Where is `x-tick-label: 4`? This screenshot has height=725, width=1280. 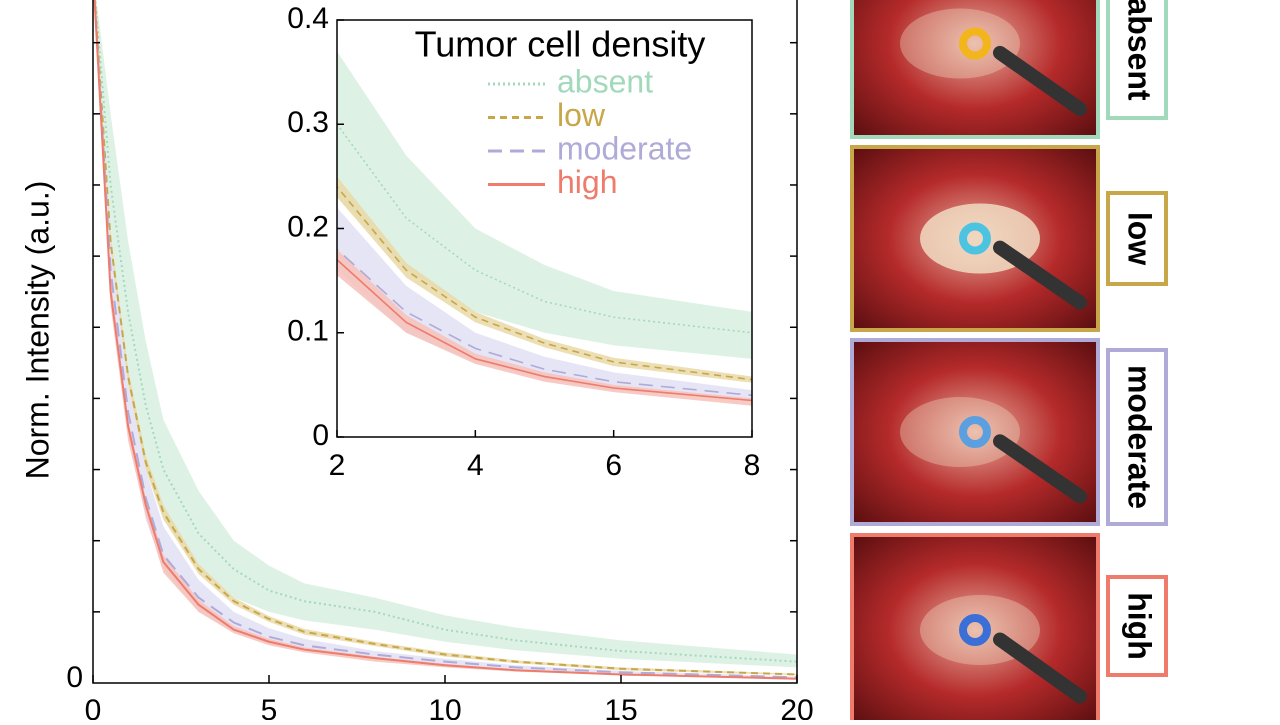 x-tick-label: 4 is located at coordinates (475, 465).